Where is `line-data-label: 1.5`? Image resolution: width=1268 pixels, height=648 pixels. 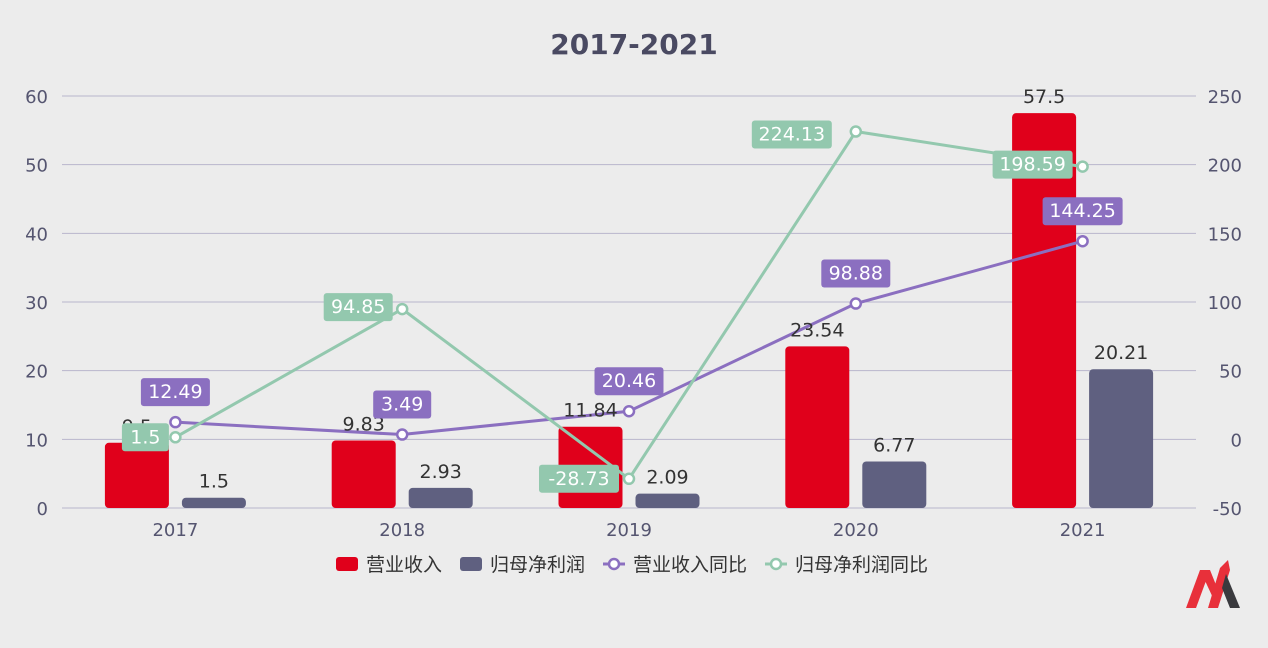 line-data-label: 1.5 is located at coordinates (145, 437).